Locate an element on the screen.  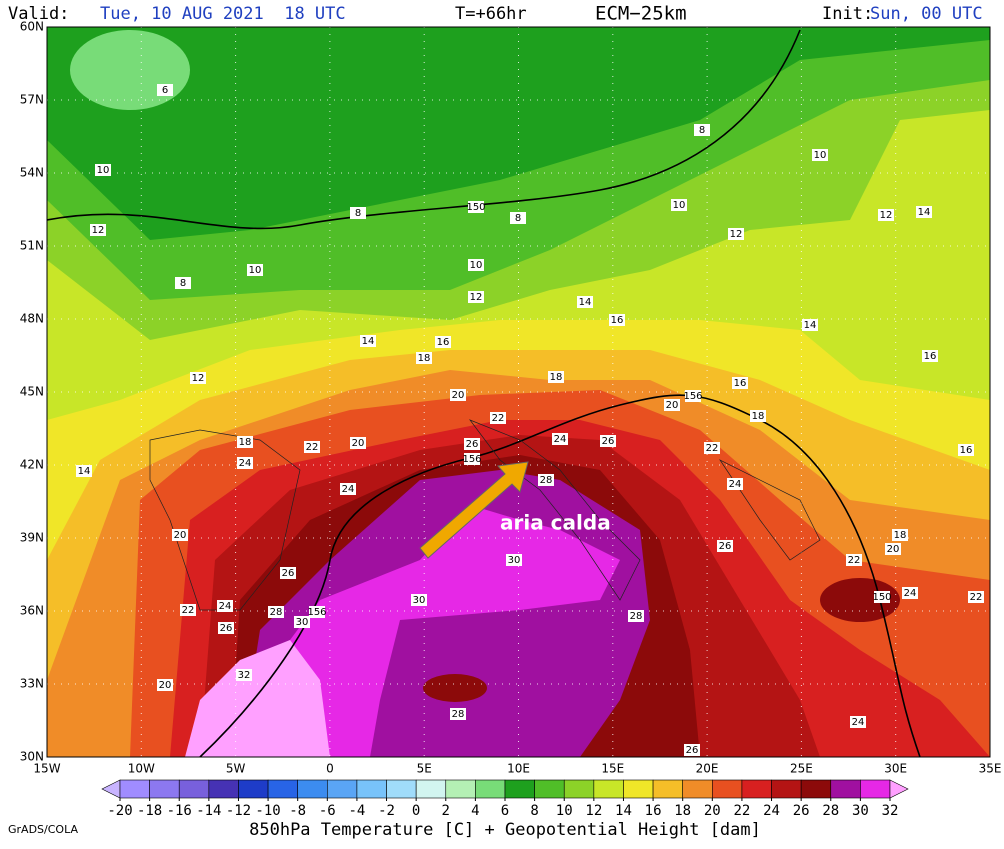
longitude-label: 10E is located at coordinates (518, 769).